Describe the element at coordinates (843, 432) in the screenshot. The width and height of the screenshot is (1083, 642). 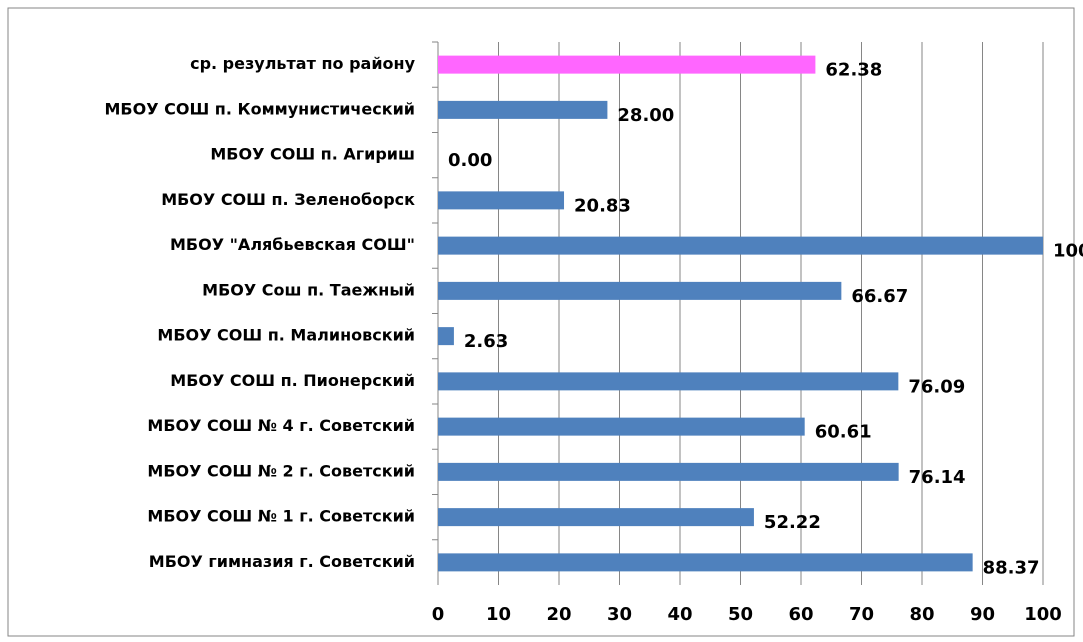
I see `value-label: 60.61` at that location.